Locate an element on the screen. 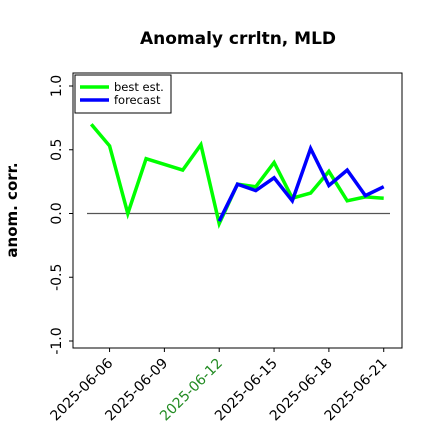 Image resolution: width=440 pixels, height=440 pixels. legend-box is located at coordinates (123, 94).